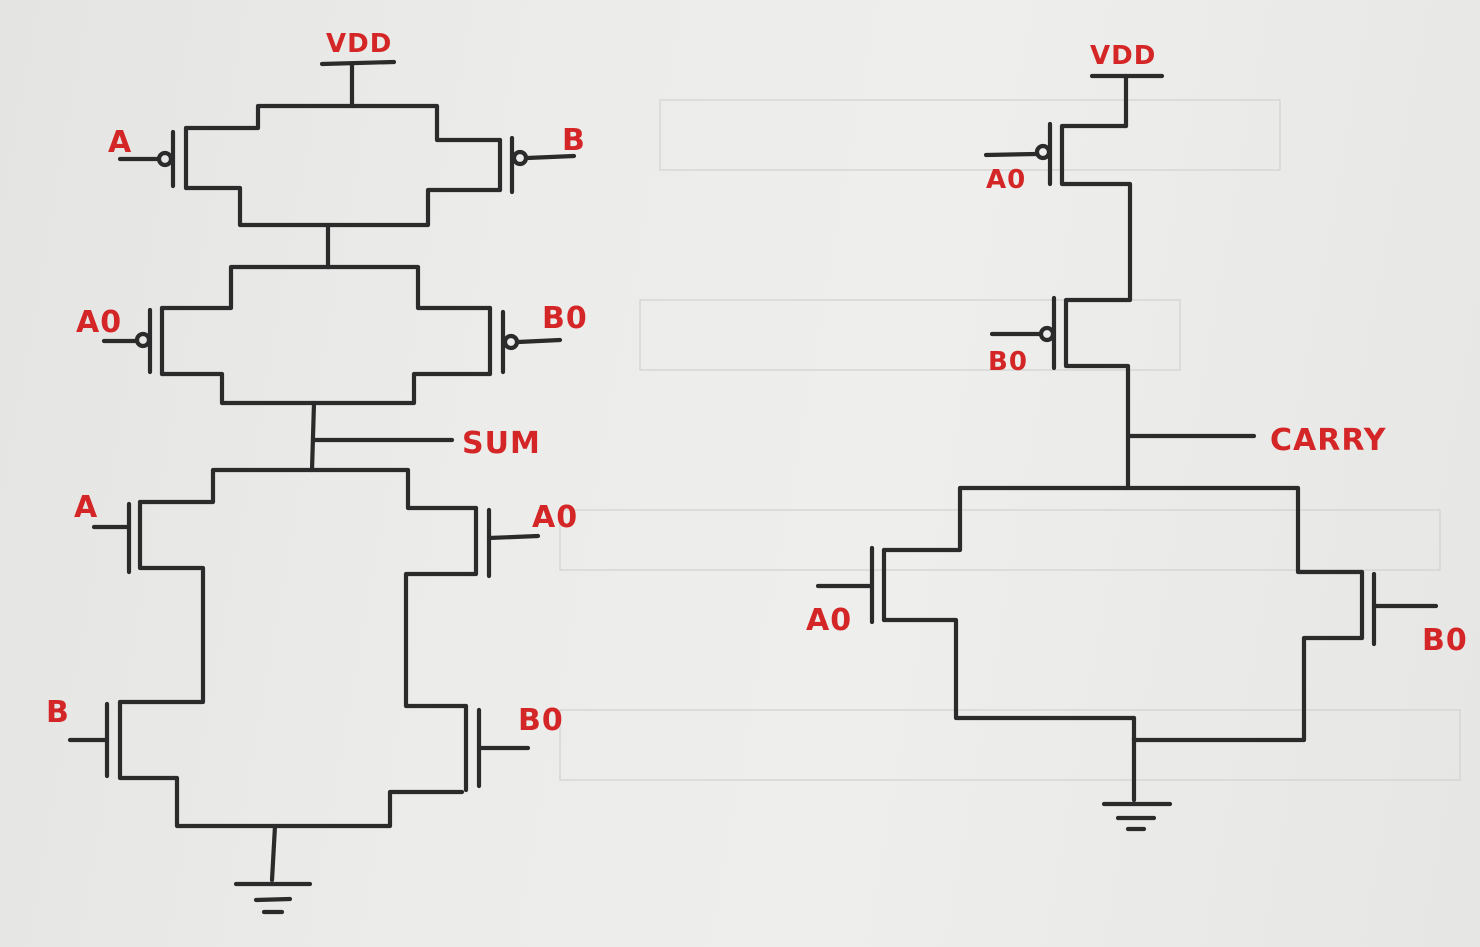 The width and height of the screenshot is (1480, 947). I want to click on sum-nmos-b0-transistor, so click(503, 748).